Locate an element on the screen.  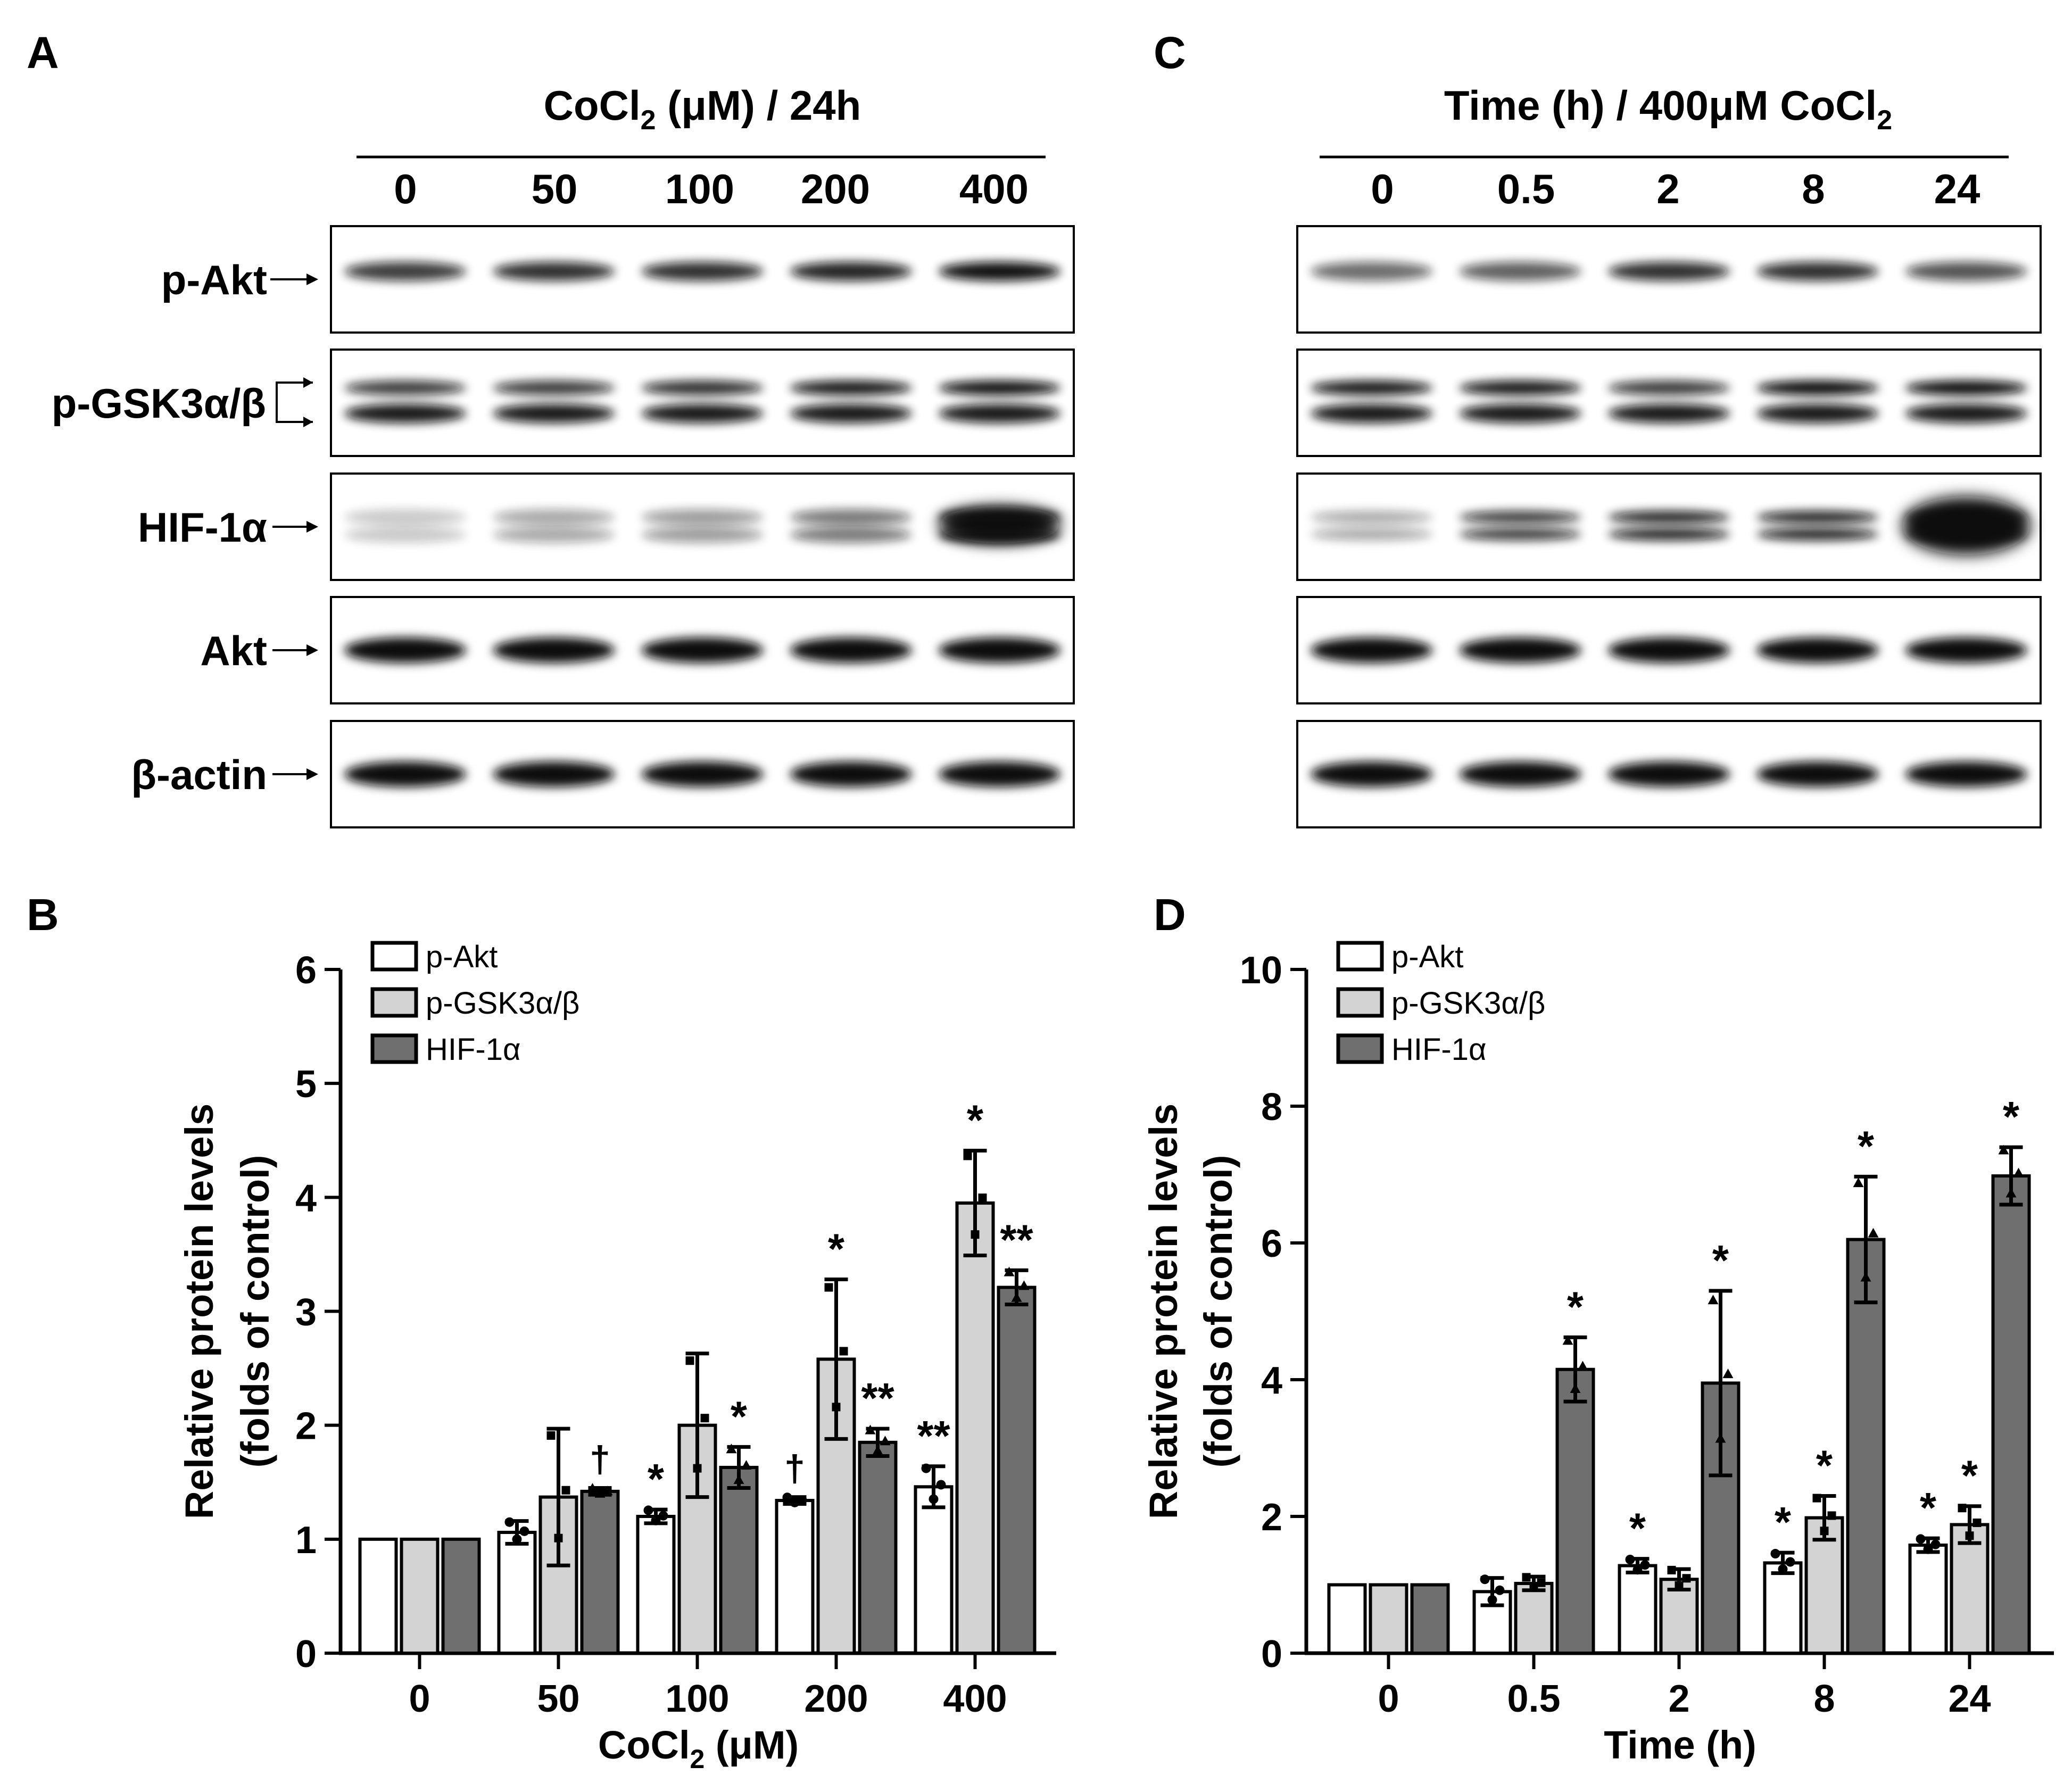
x-tick-label: 0.5 is located at coordinates (1534, 1699).